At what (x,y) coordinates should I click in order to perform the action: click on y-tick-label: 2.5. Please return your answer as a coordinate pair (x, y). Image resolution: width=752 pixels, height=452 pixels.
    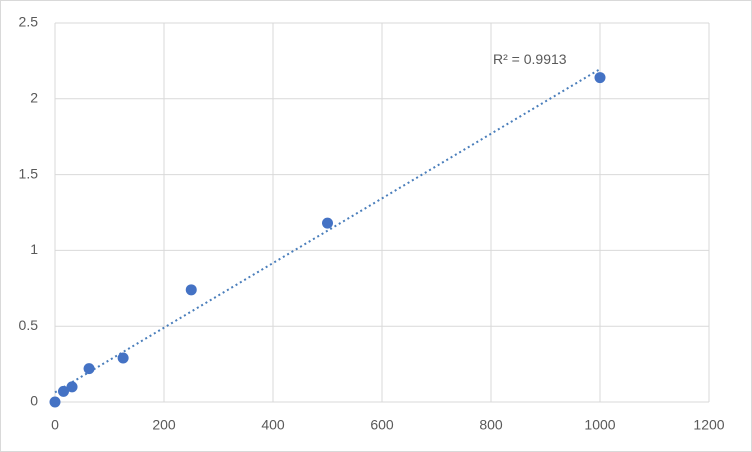
    Looking at the image, I should click on (29, 22).